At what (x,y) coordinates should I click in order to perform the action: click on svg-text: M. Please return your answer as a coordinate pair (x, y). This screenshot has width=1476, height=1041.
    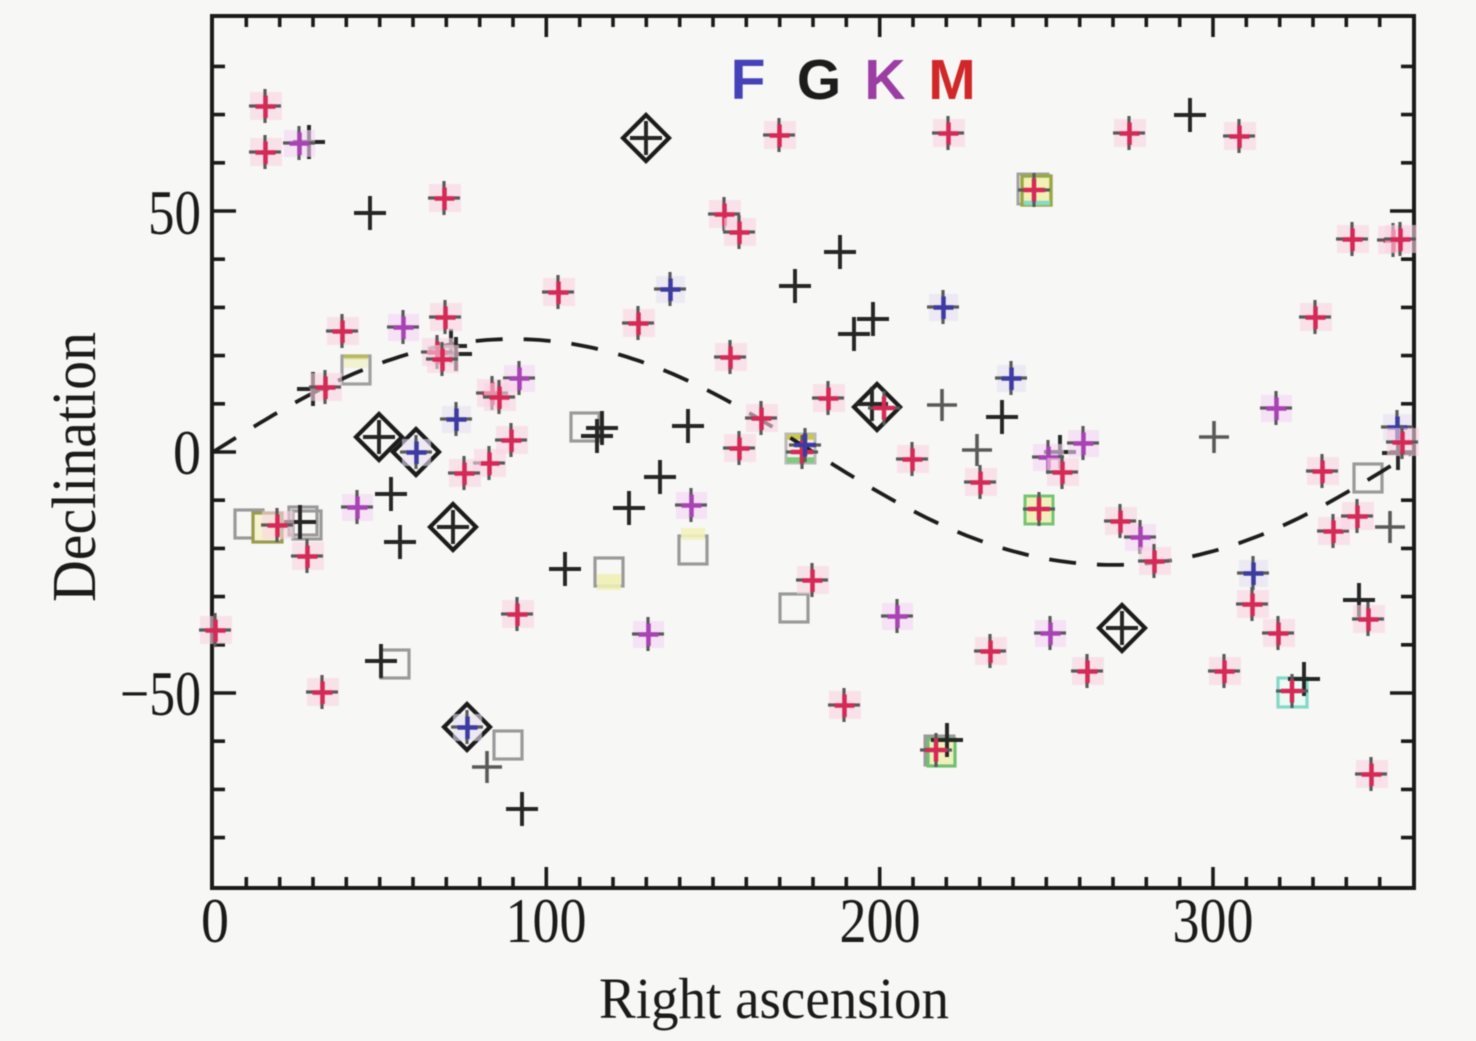
    Looking at the image, I should click on (951, 80).